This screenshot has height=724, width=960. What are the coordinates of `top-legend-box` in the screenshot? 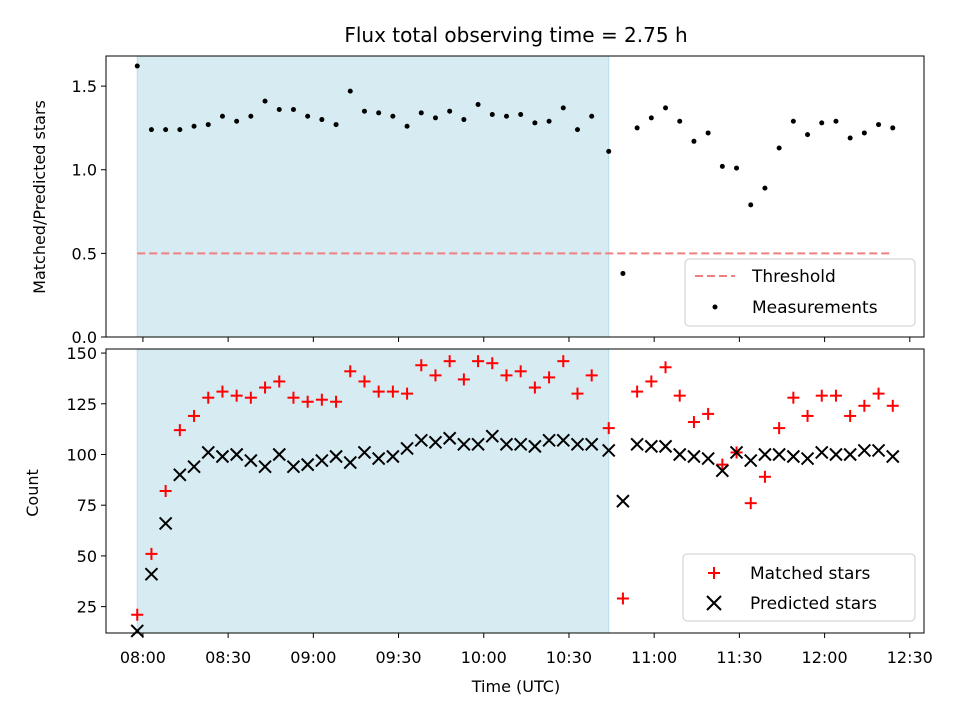 It's located at (800, 292).